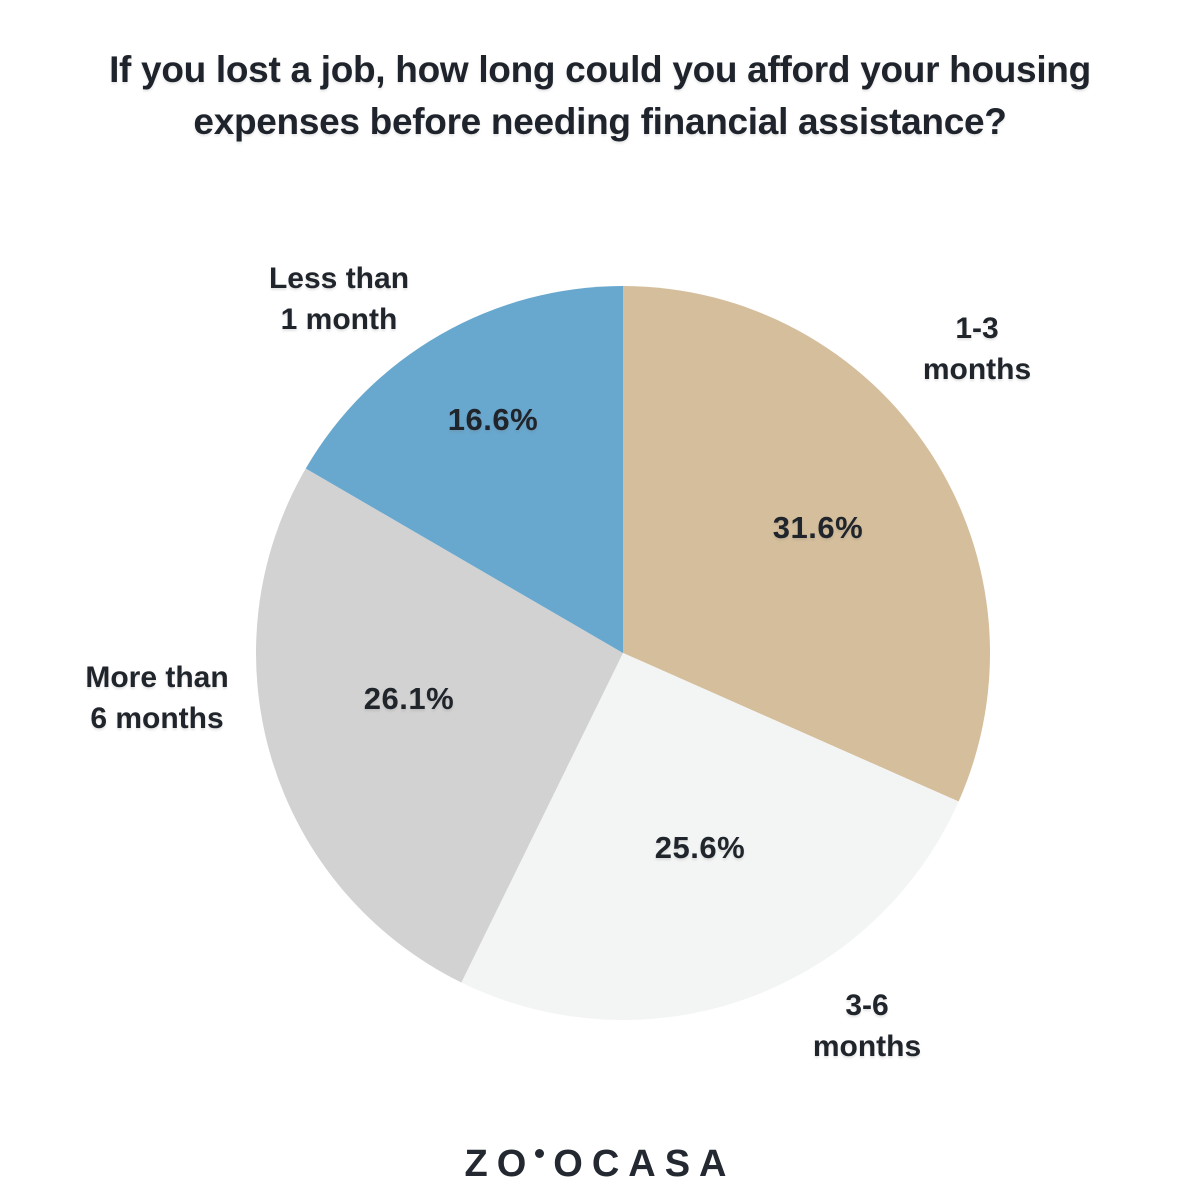 Image resolution: width=1200 pixels, height=1200 pixels. I want to click on logo-dot-icon, so click(540, 1153).